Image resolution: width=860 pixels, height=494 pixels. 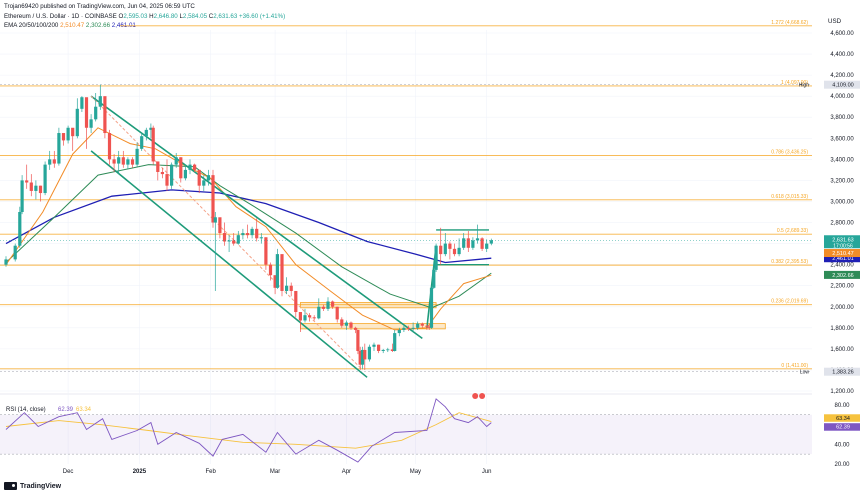 I want to click on price-tick-15: 1,600.00, so click(x=842, y=350).